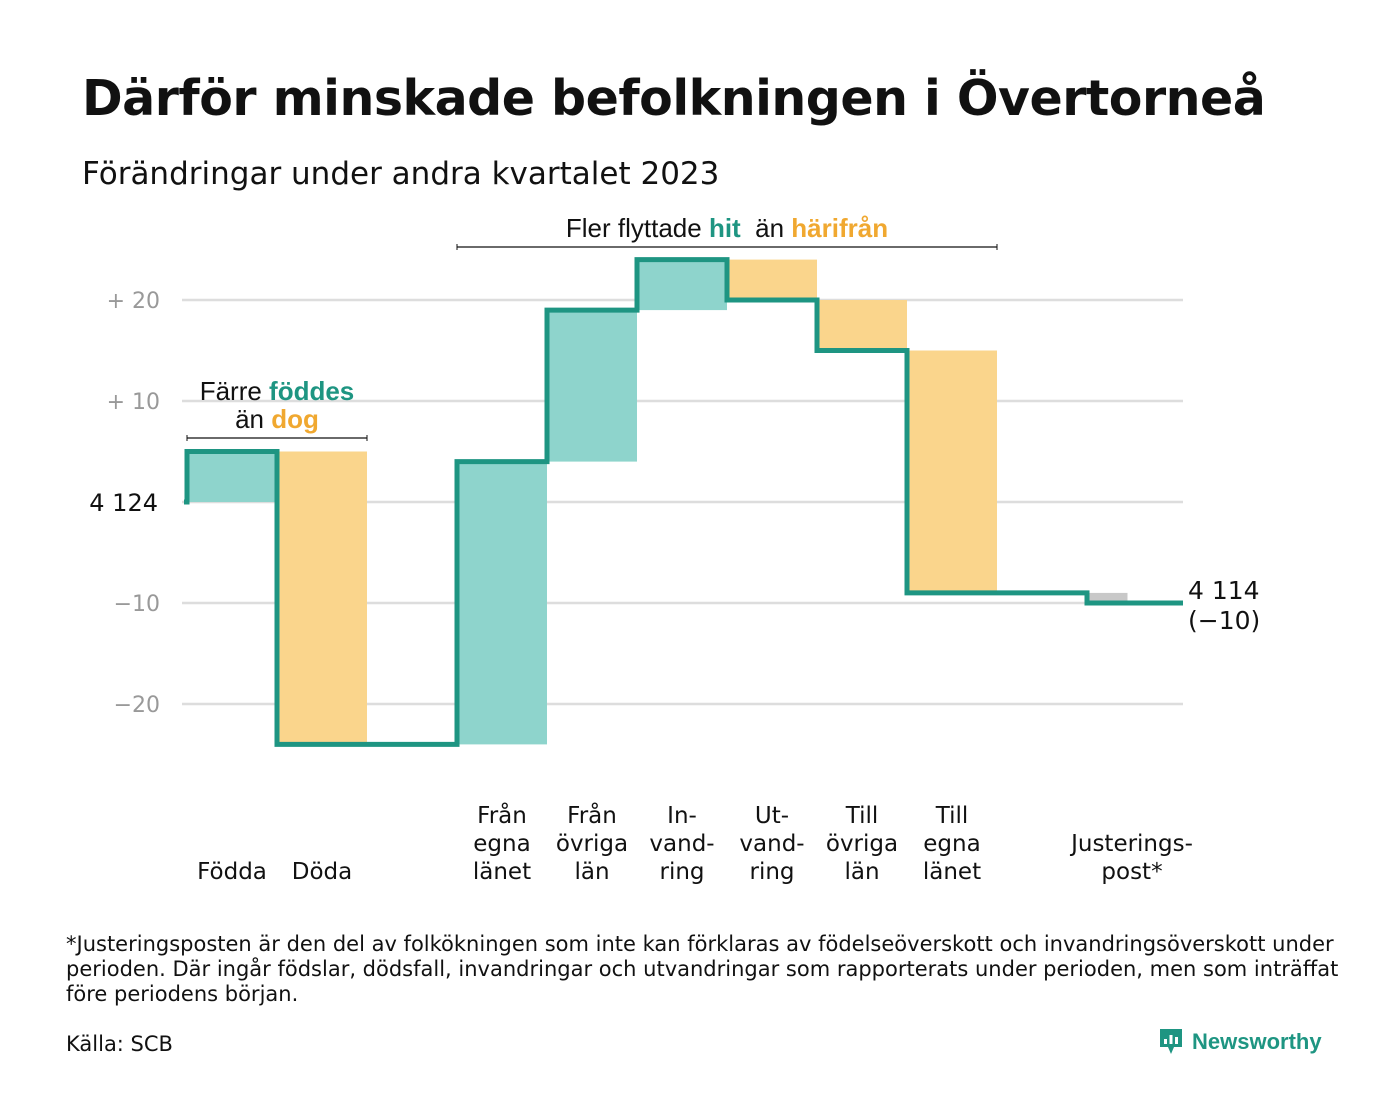 This screenshot has width=1400, height=1120. Describe the element at coordinates (1131, 872) in the screenshot. I see `category-label: post*` at that location.